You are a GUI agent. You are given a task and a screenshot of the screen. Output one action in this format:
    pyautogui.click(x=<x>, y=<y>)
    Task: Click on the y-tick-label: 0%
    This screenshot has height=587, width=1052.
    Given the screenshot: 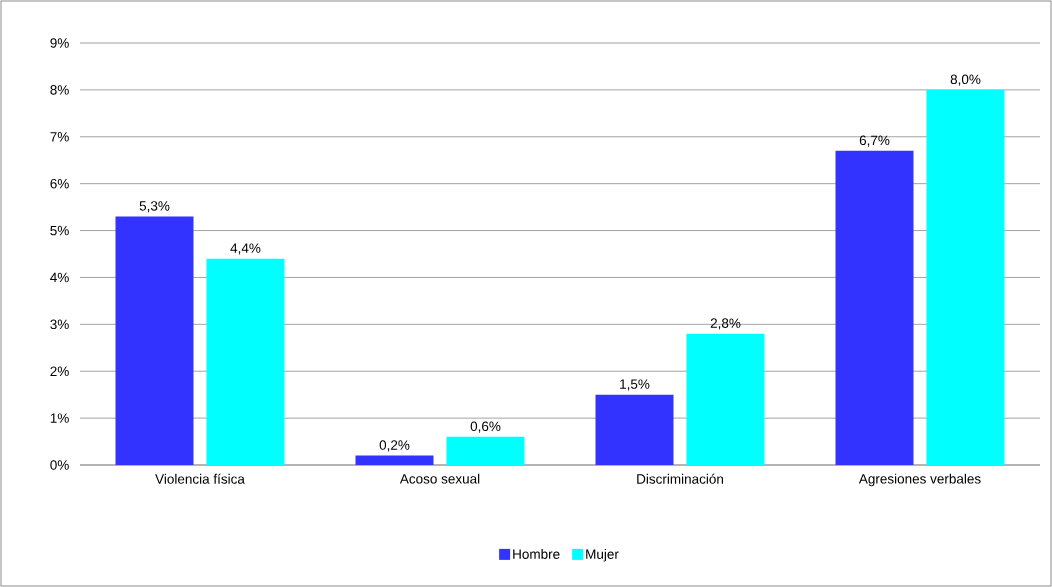 What is the action you would take?
    pyautogui.click(x=59, y=465)
    